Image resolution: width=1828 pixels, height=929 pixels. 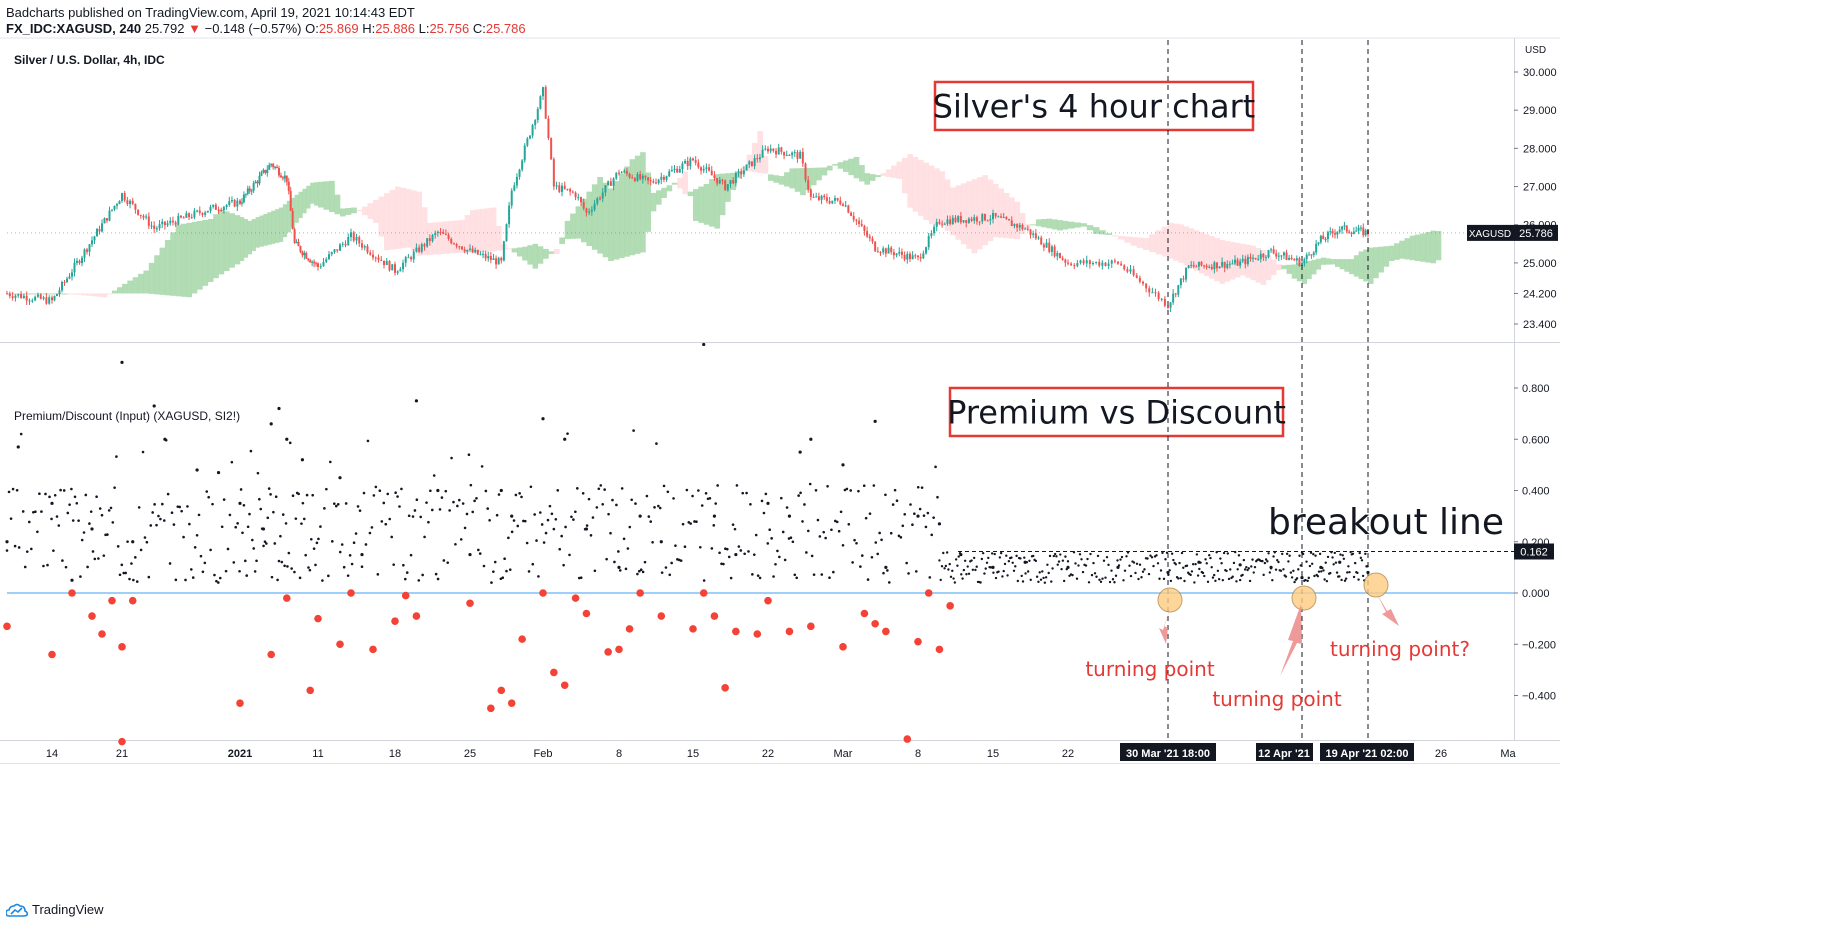 I want to click on time-axis: 14 21 2021 11 18 25 Feb 8 15 22 Mar 8 15 22 26 Ma, so click(x=781, y=754).